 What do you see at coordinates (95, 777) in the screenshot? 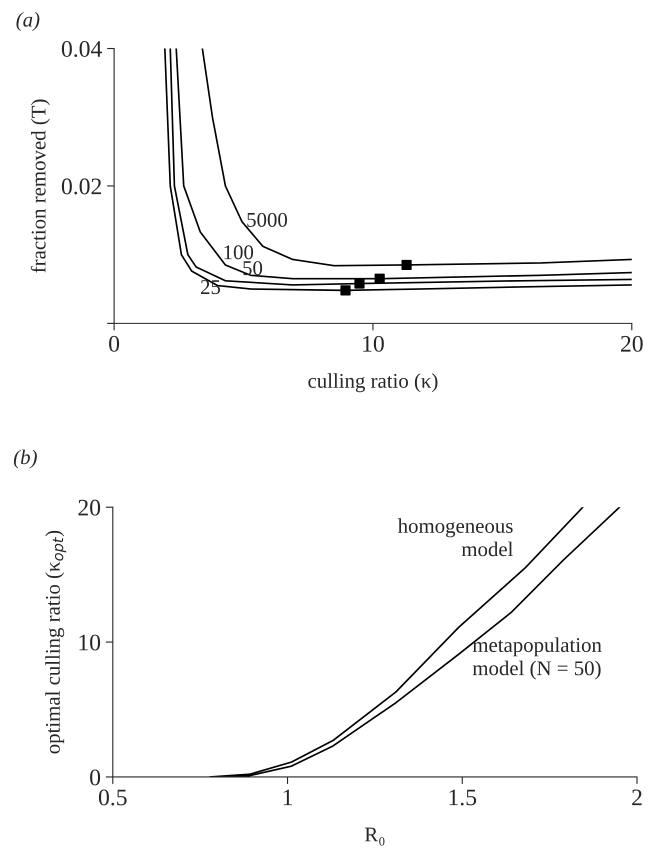
I see `y-tick-label: 0` at bounding box center [95, 777].